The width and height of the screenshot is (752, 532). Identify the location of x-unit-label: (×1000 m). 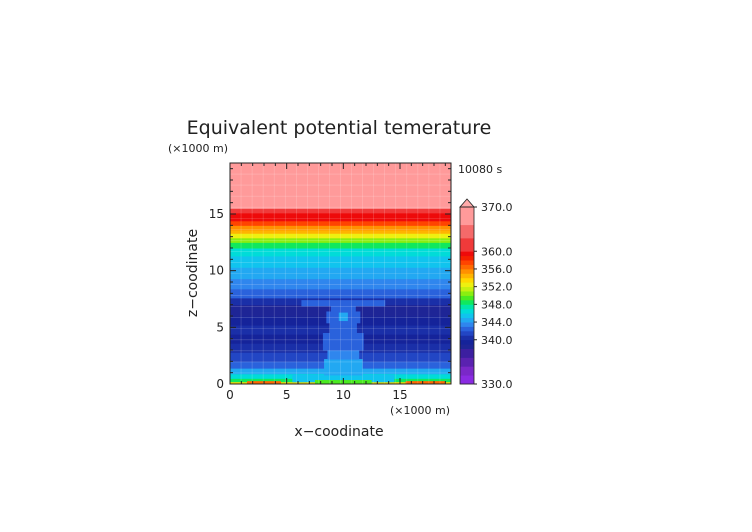
(420, 410).